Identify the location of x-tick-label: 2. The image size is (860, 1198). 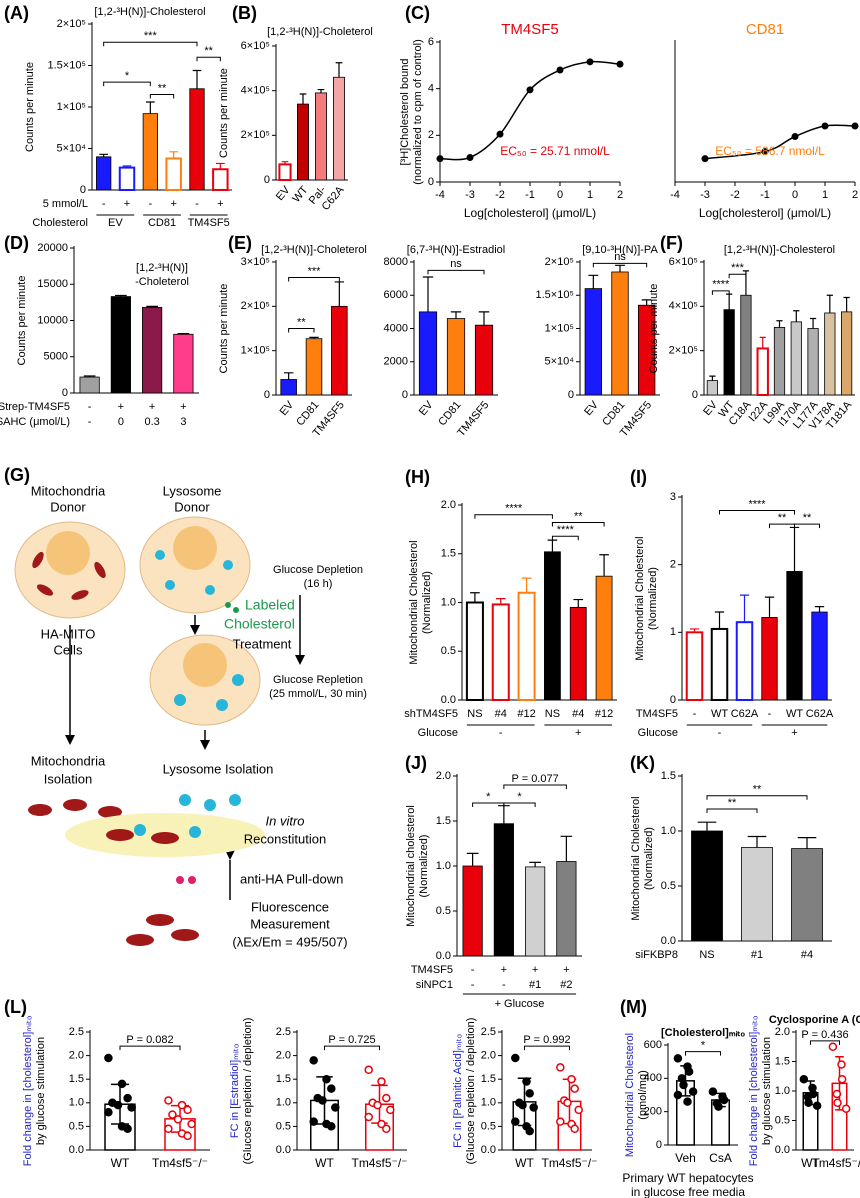
(620, 195).